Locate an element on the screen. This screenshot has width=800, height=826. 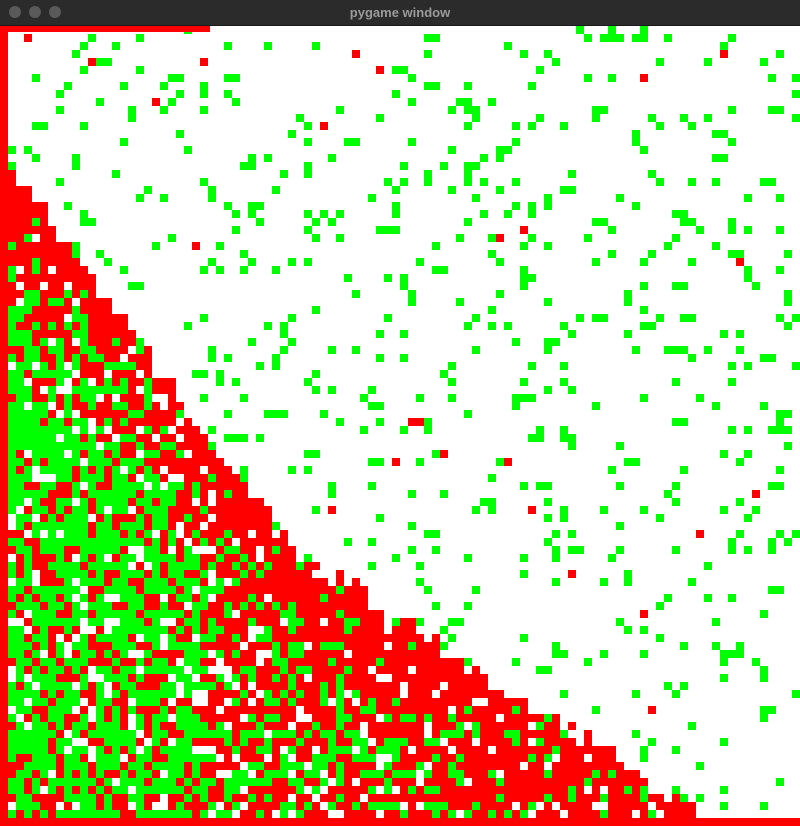
close-button is located at coordinates (15, 12).